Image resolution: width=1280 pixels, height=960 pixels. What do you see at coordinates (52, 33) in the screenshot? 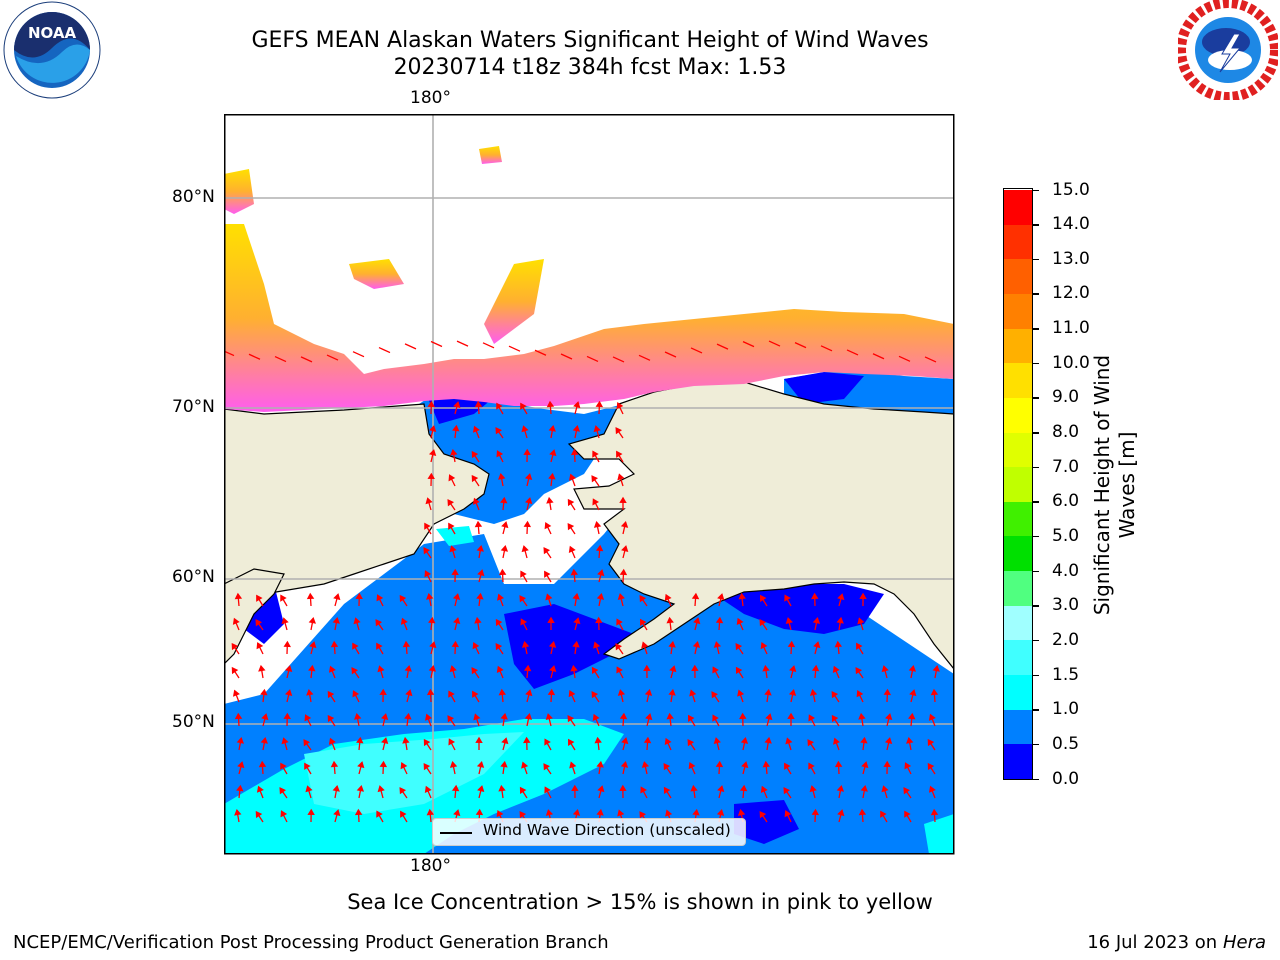
I see `svg-text: NOAA` at bounding box center [52, 33].